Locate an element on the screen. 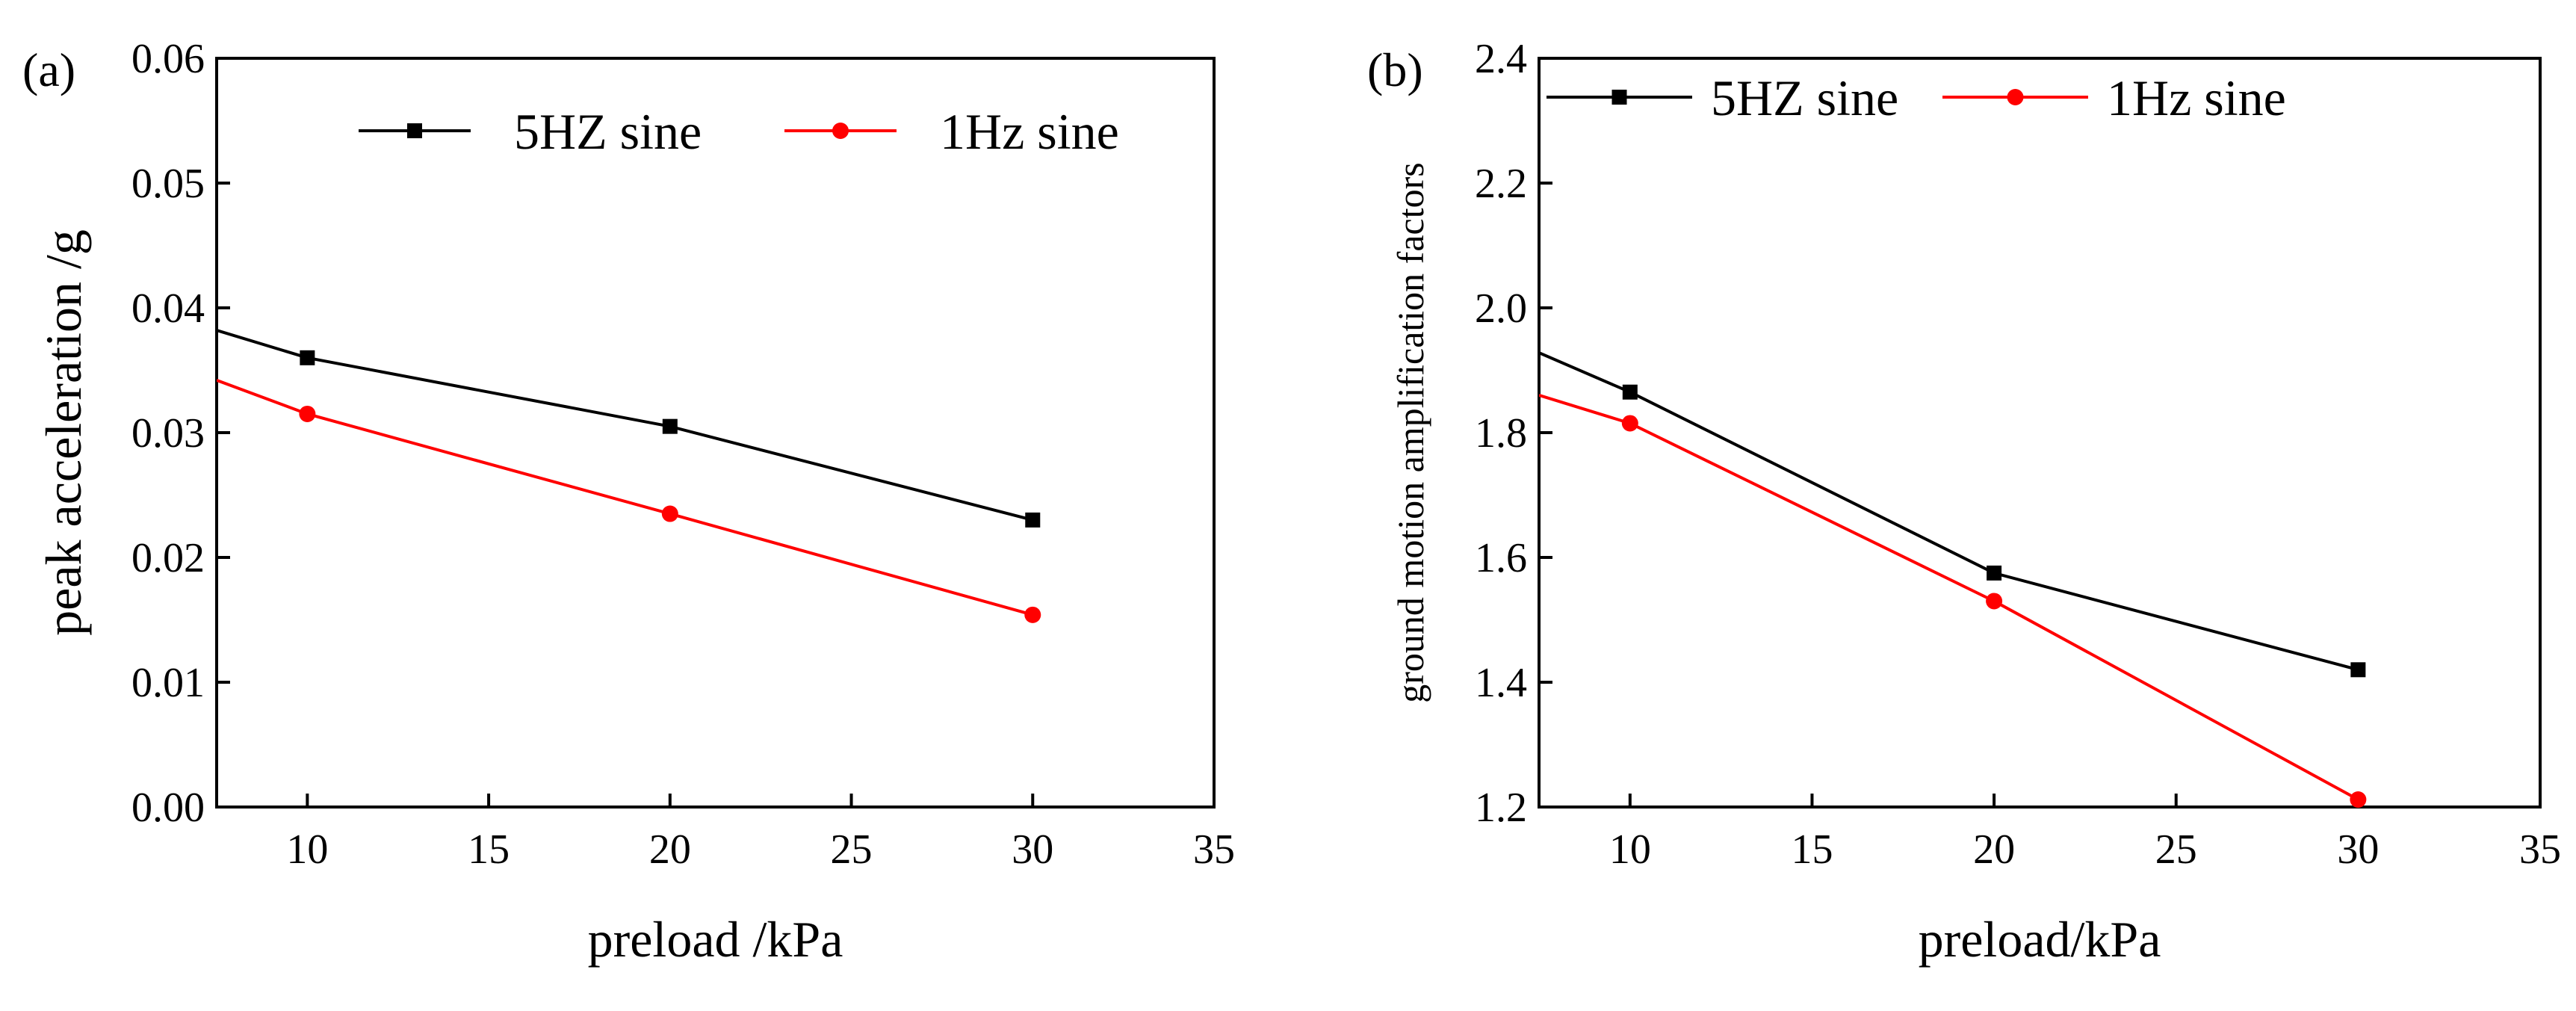 The width and height of the screenshot is (2576, 1011). y-axis-title: peak acceleration /g is located at coordinates (63, 432).